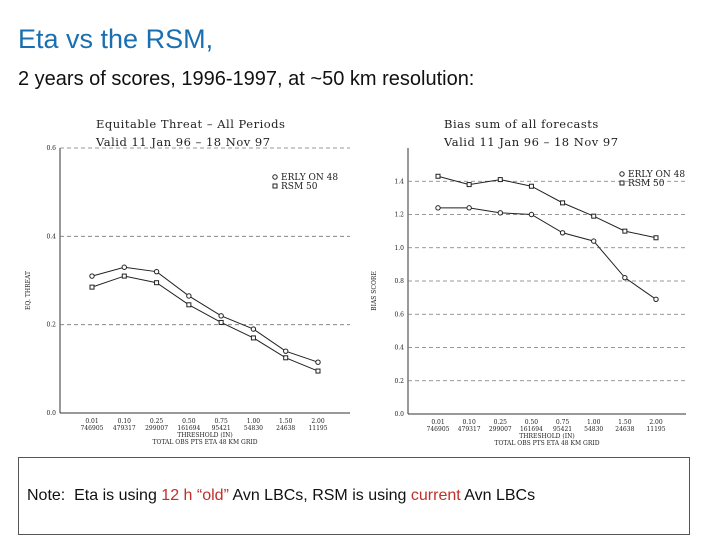 The height and width of the screenshot is (540, 720). What do you see at coordinates (498, 495) in the screenshot?
I see `note-text-3: Avn LBCs` at bounding box center [498, 495].